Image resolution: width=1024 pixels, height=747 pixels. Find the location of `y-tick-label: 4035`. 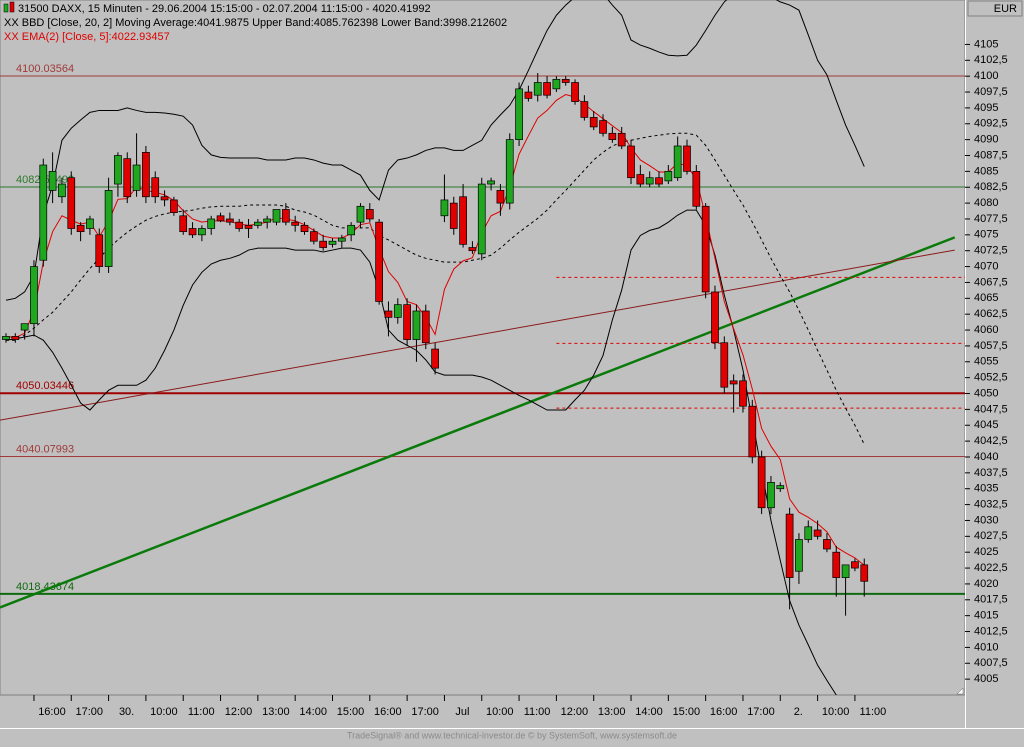

y-tick-label: 4035 is located at coordinates (986, 489).